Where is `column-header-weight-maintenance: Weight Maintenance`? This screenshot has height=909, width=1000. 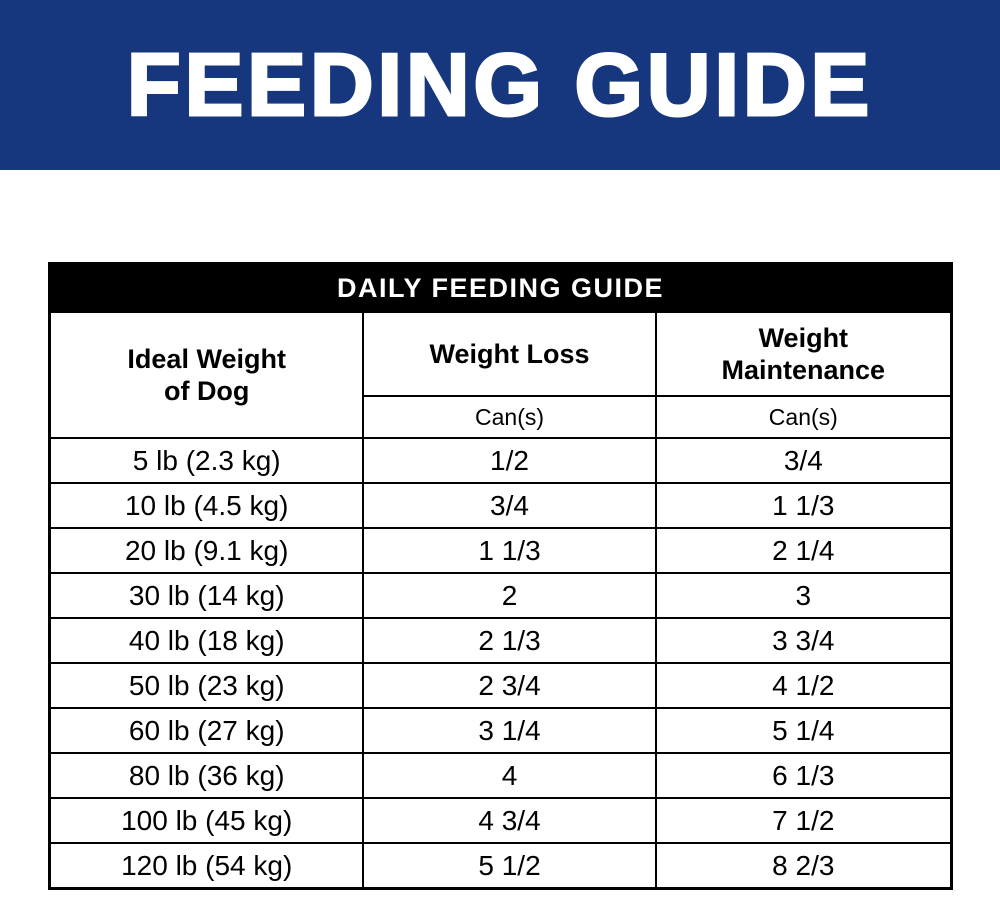 column-header-weight-maintenance: Weight Maintenance is located at coordinates (803, 354).